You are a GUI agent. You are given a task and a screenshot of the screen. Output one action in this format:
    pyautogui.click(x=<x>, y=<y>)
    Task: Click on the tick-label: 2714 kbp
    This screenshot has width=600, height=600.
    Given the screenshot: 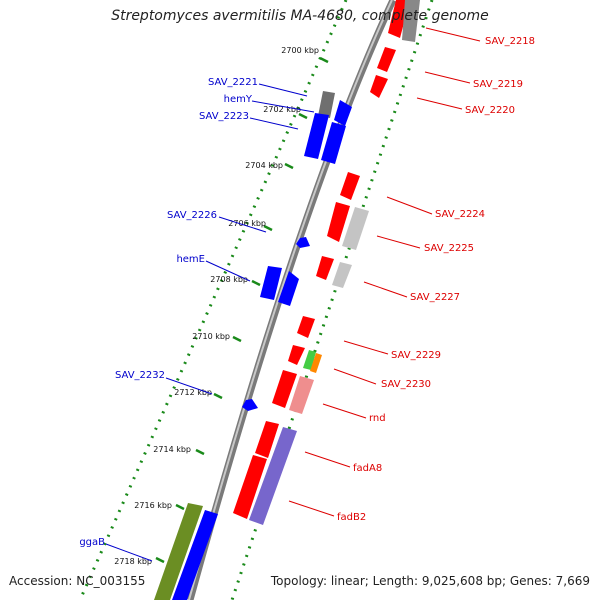 What is the action you would take?
    pyautogui.click(x=172, y=449)
    